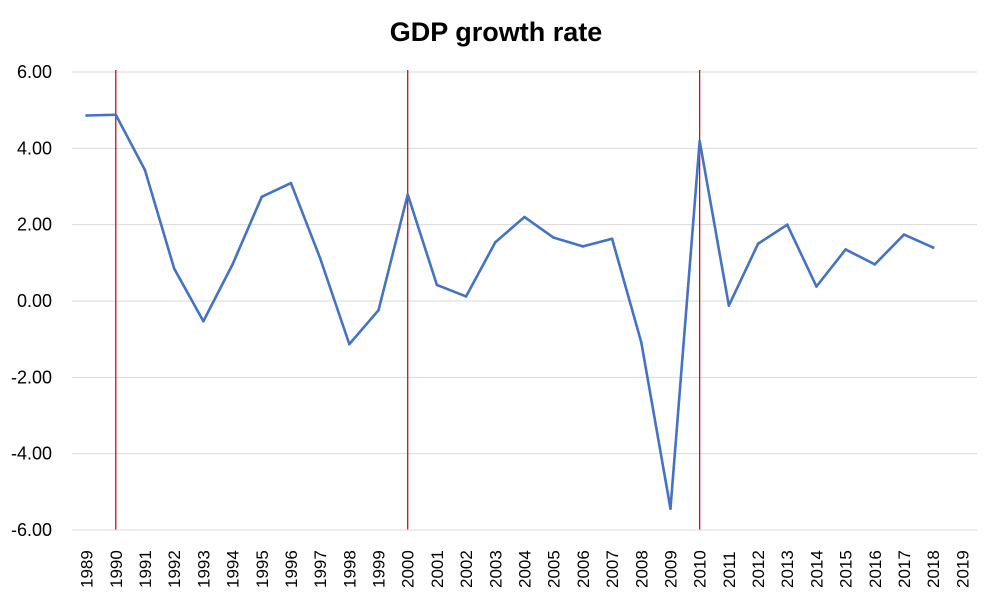  I want to click on data-point-2016, so click(875, 264).